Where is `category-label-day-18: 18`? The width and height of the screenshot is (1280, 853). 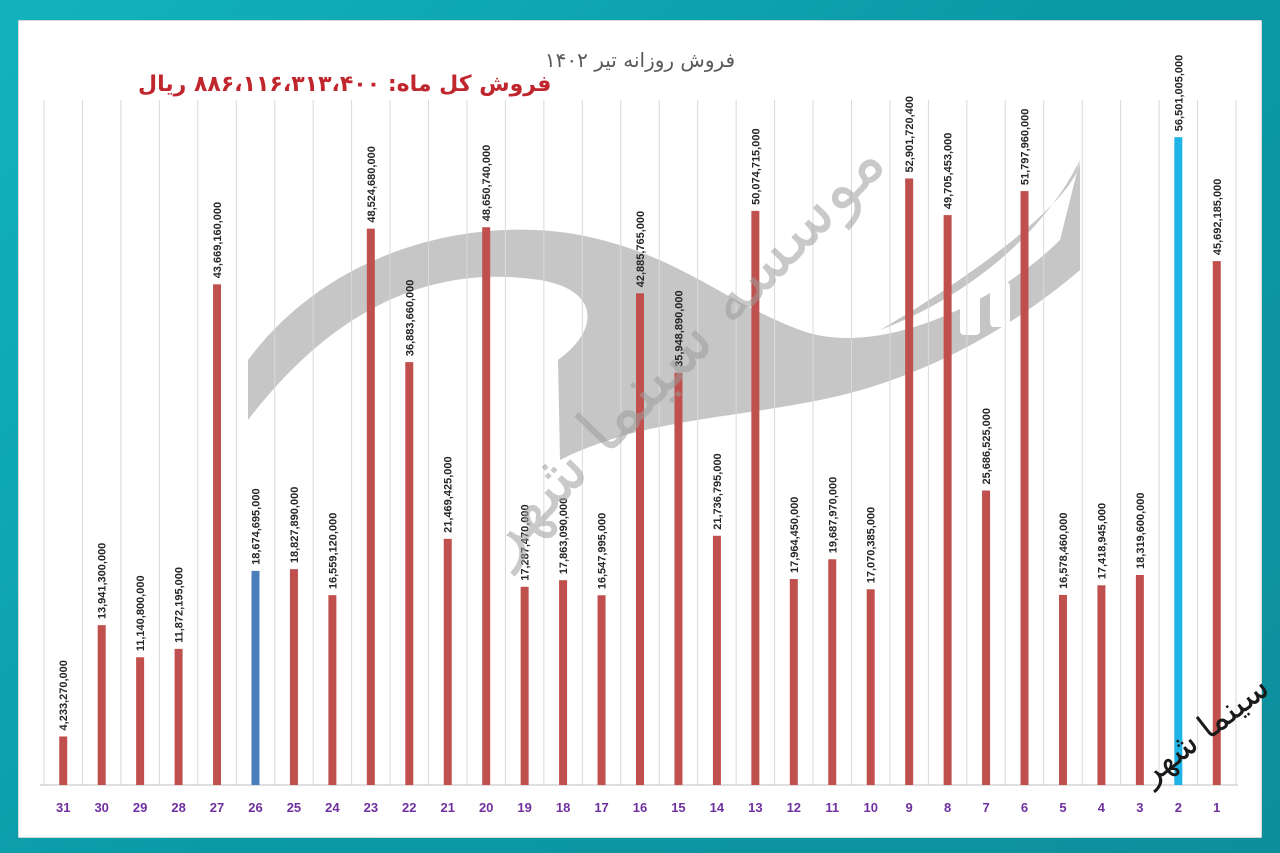
category-label-day-18: 18 is located at coordinates (563, 807).